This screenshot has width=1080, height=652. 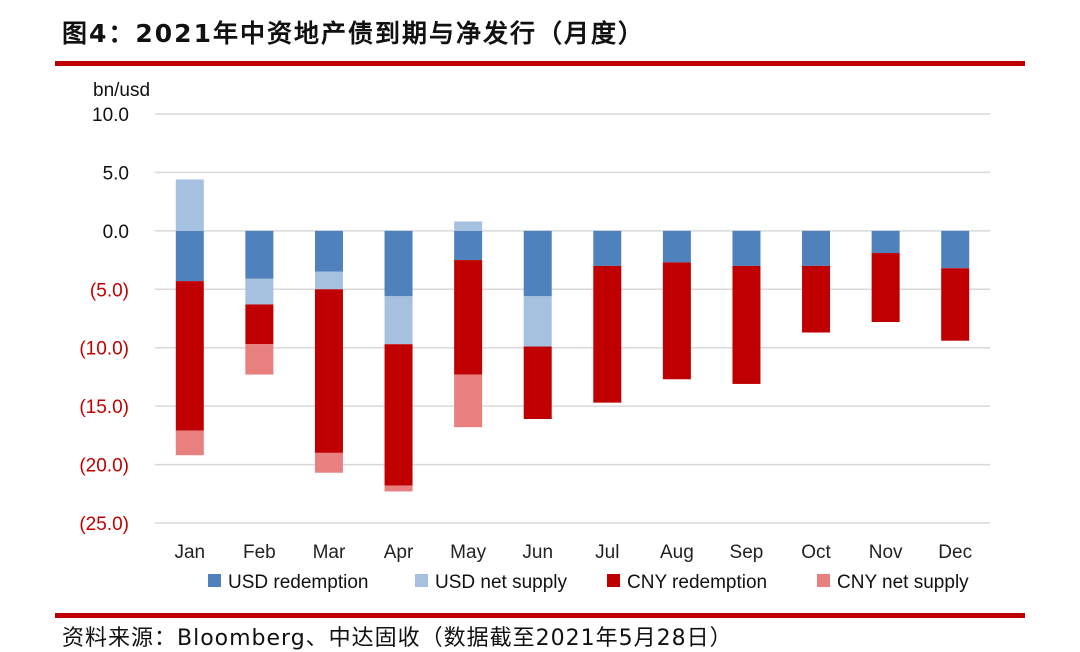 What do you see at coordinates (468, 552) in the screenshot?
I see `x-category-label: May` at bounding box center [468, 552].